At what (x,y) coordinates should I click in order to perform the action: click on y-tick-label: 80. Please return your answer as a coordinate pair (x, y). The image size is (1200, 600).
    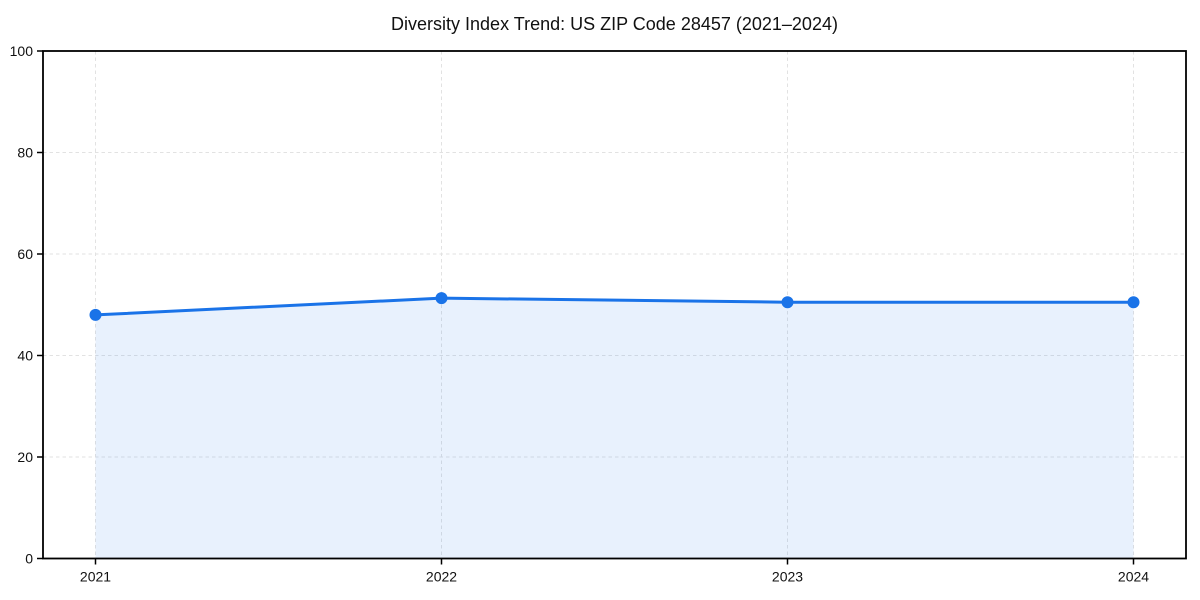
    Looking at the image, I should click on (25, 153).